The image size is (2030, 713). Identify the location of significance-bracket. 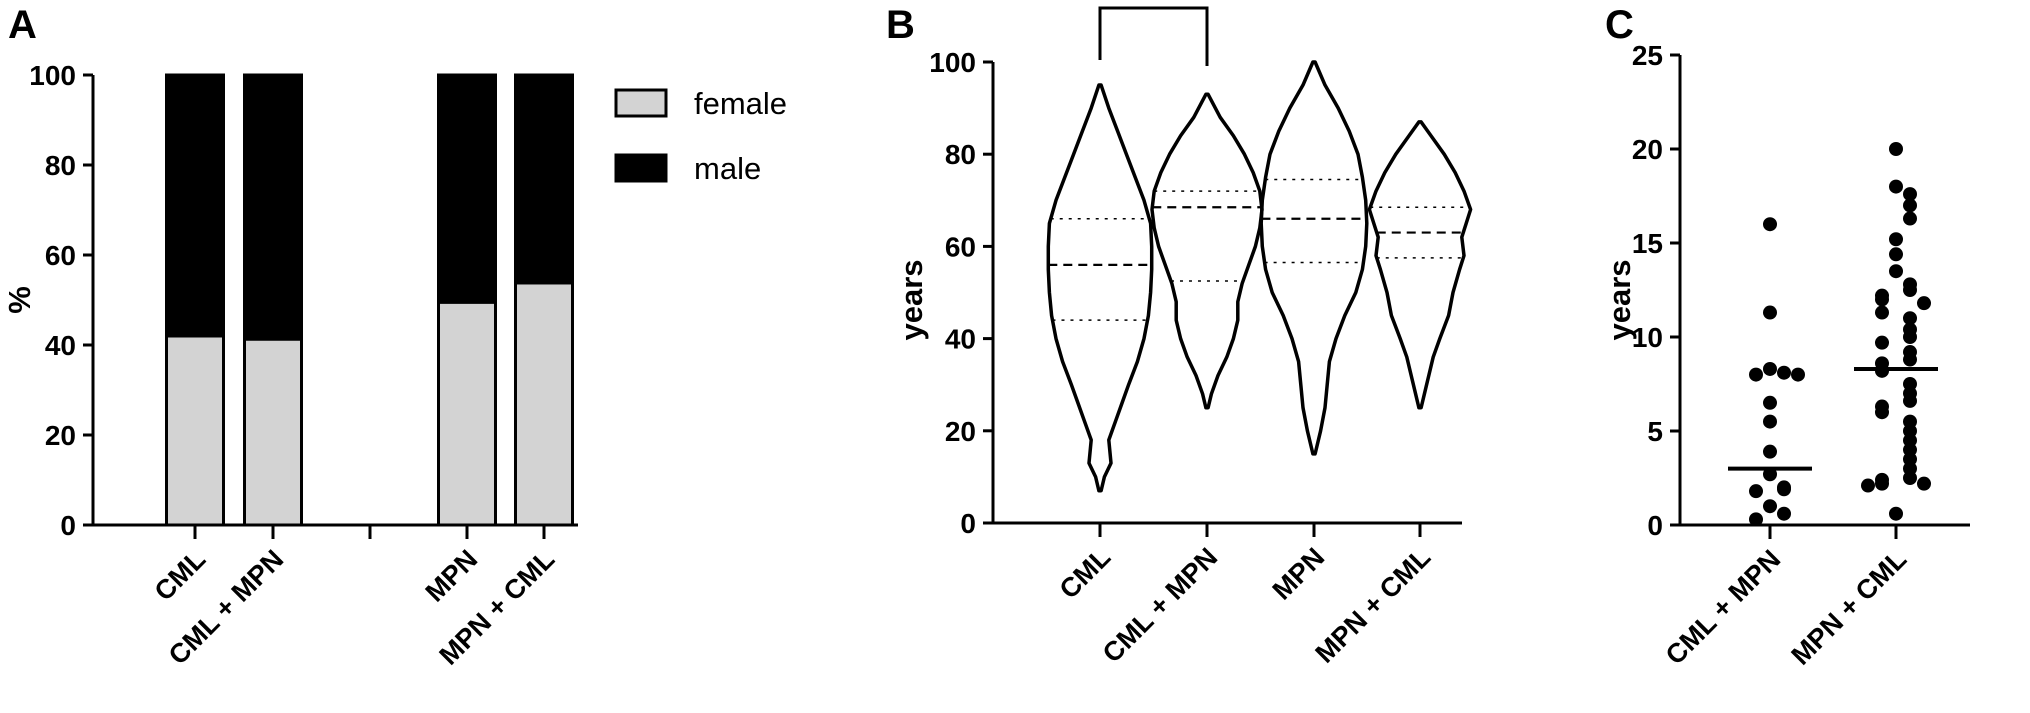
(1153, 36).